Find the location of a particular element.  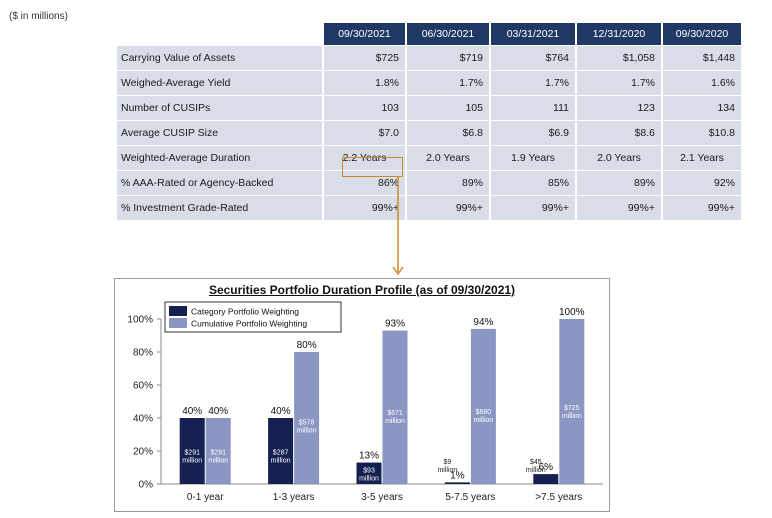

data-label: 93% is located at coordinates (395, 324).